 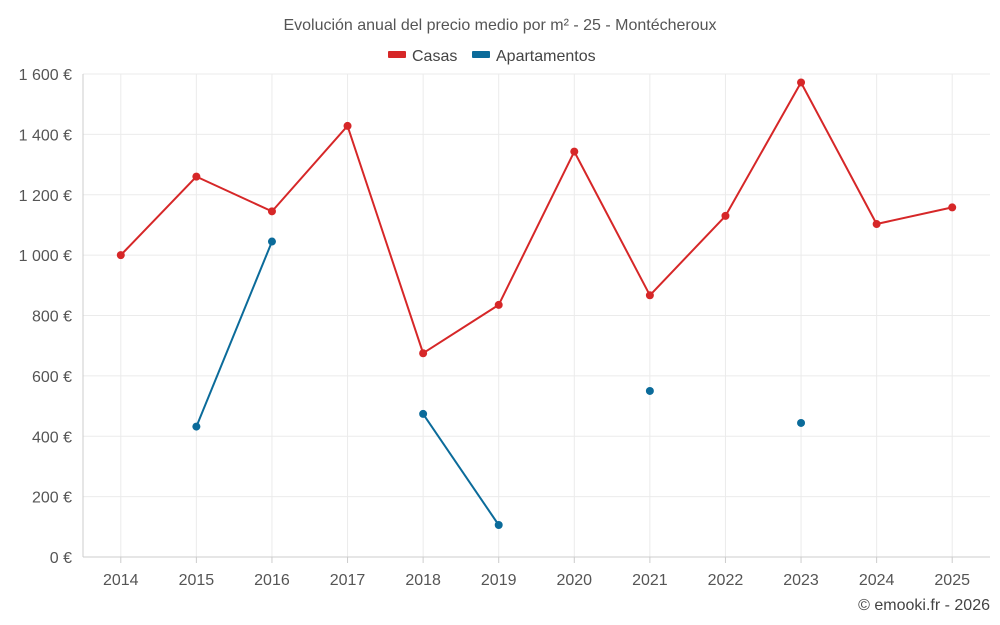 I want to click on legend-label-casas: Casas, so click(x=434, y=56).